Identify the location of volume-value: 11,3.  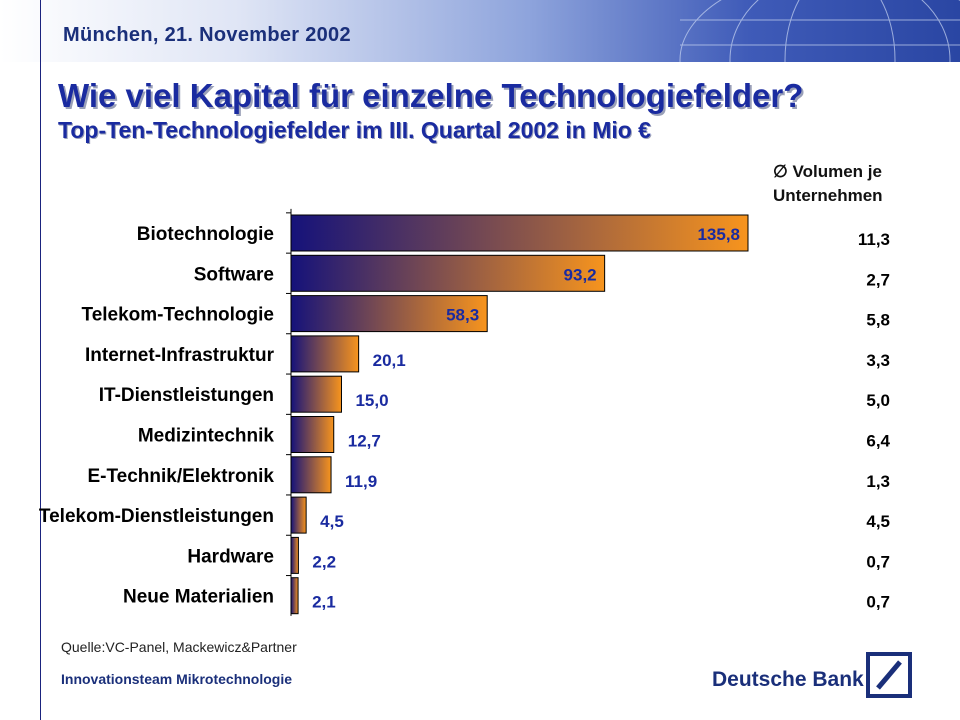
(874, 239).